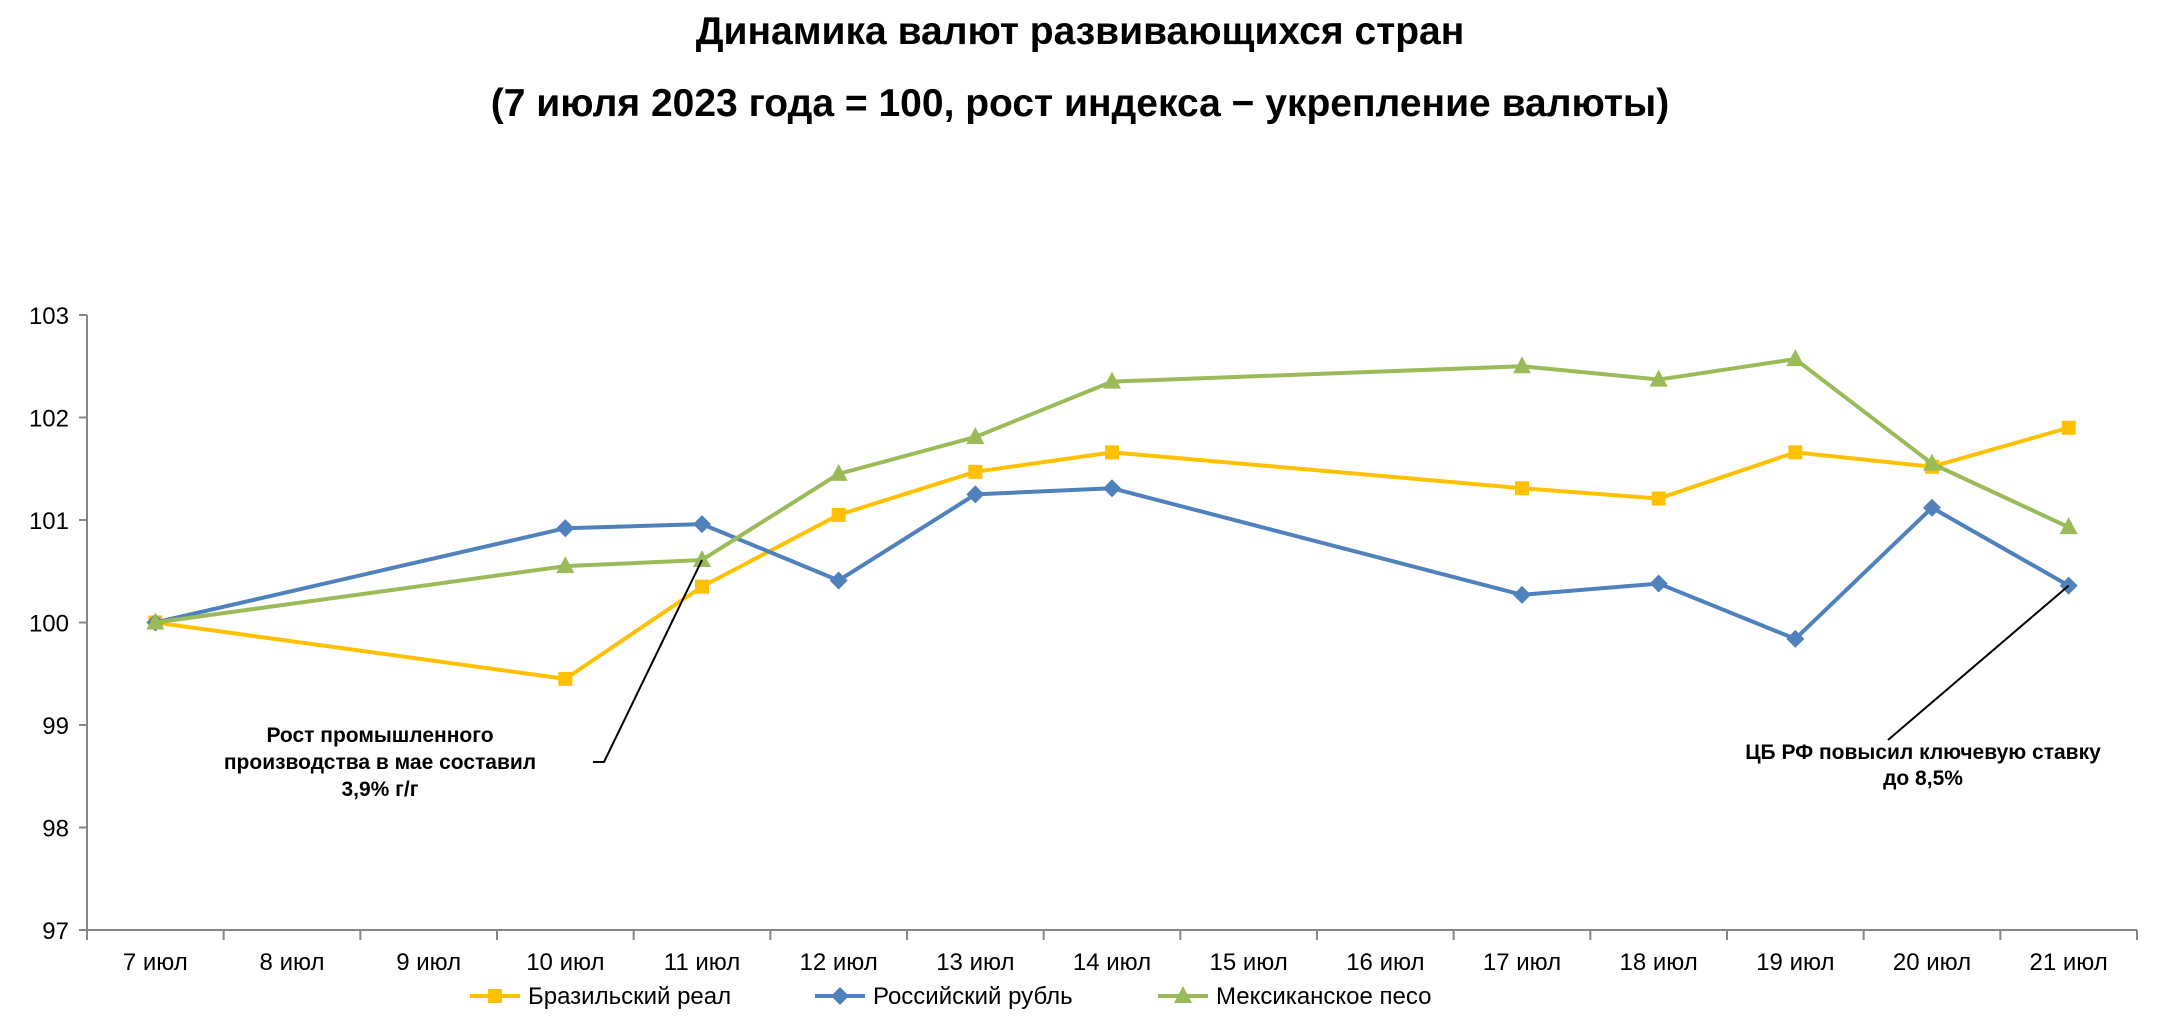 Image resolution: width=2160 pixels, height=1023 pixels. What do you see at coordinates (1385, 962) in the screenshot?
I see `x-tick-label: 16 июл` at bounding box center [1385, 962].